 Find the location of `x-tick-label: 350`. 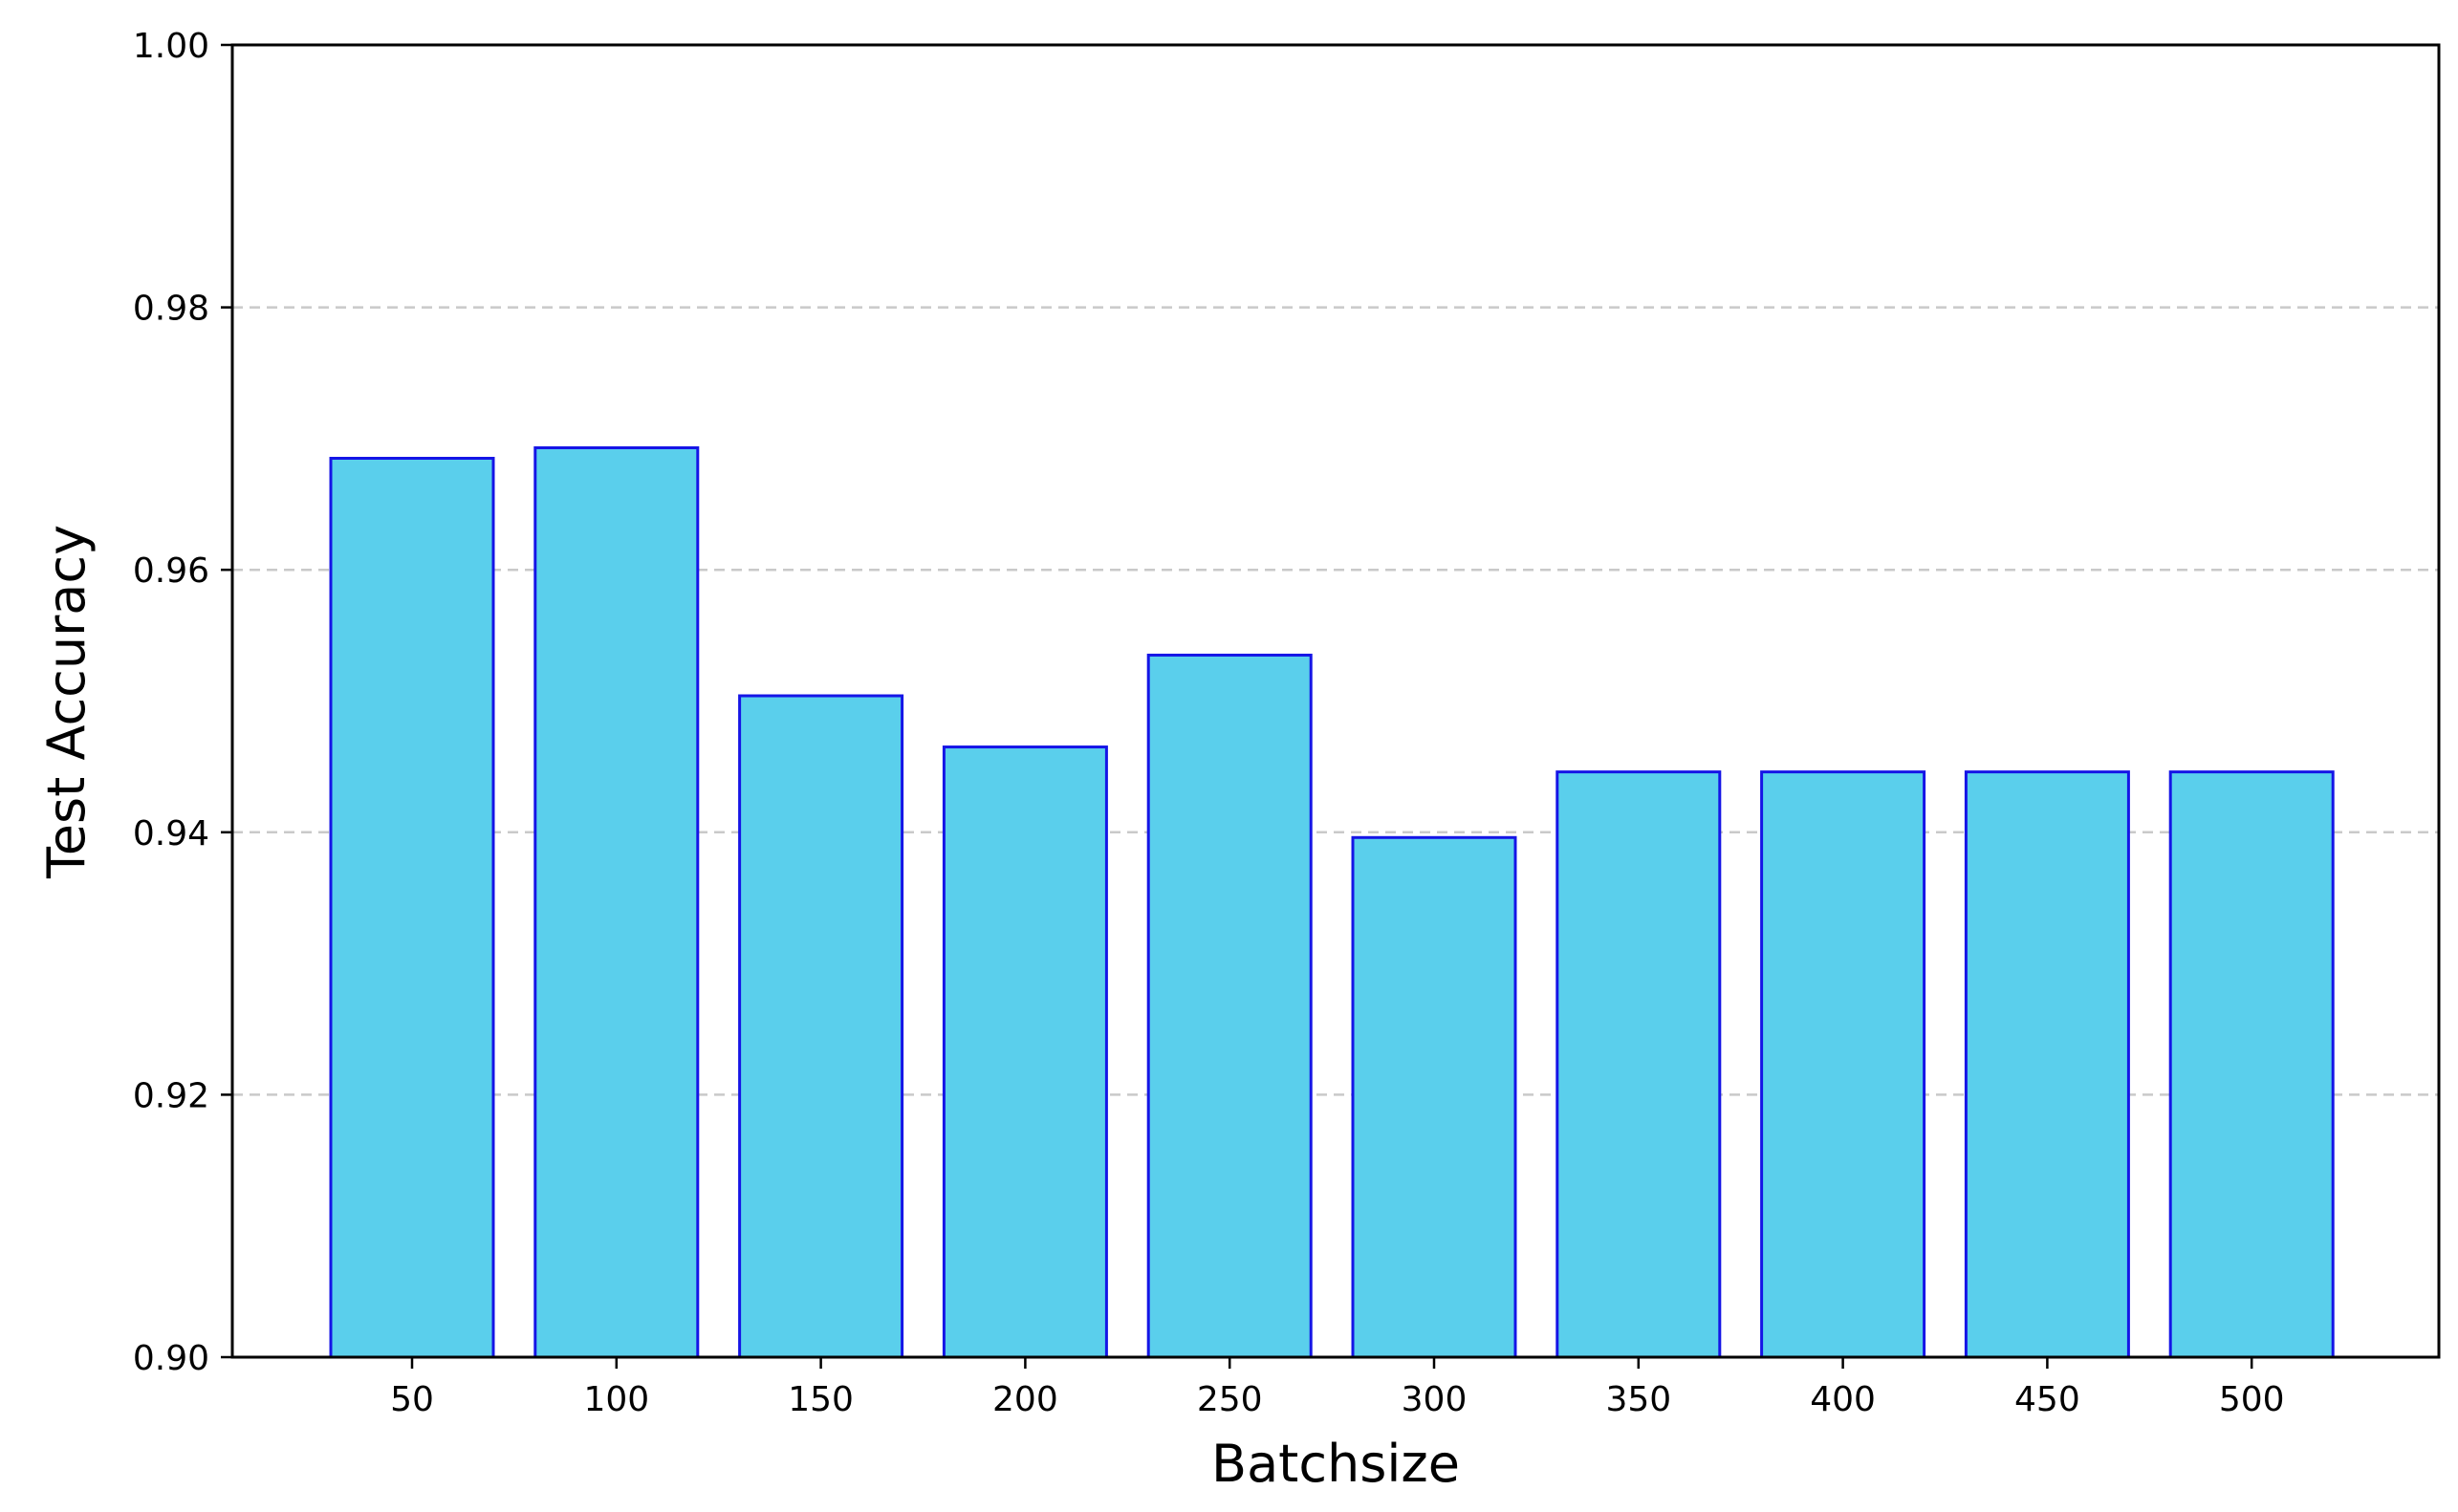

x-tick-label: 350 is located at coordinates (1638, 1400).